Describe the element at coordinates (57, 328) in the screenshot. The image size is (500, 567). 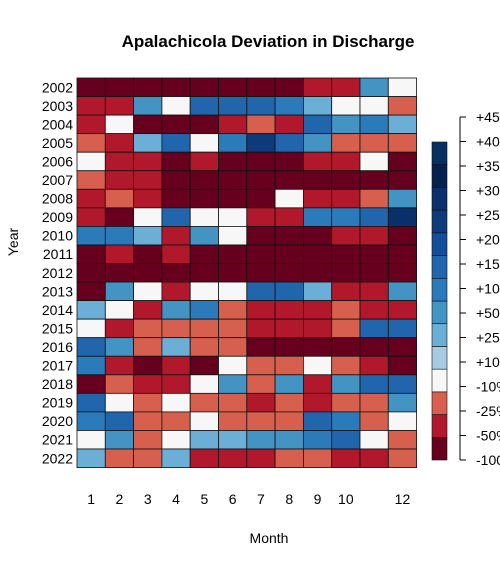
I see `y-tick-label: 2015` at that location.